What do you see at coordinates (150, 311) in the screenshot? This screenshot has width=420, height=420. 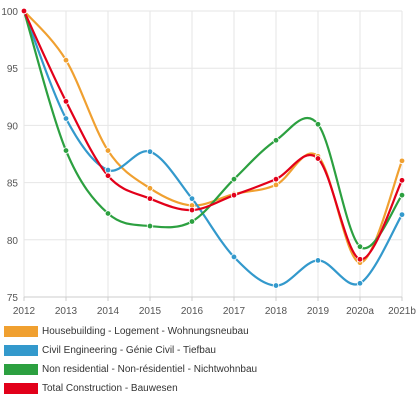 I see `x-tick-label: 2015` at bounding box center [150, 311].